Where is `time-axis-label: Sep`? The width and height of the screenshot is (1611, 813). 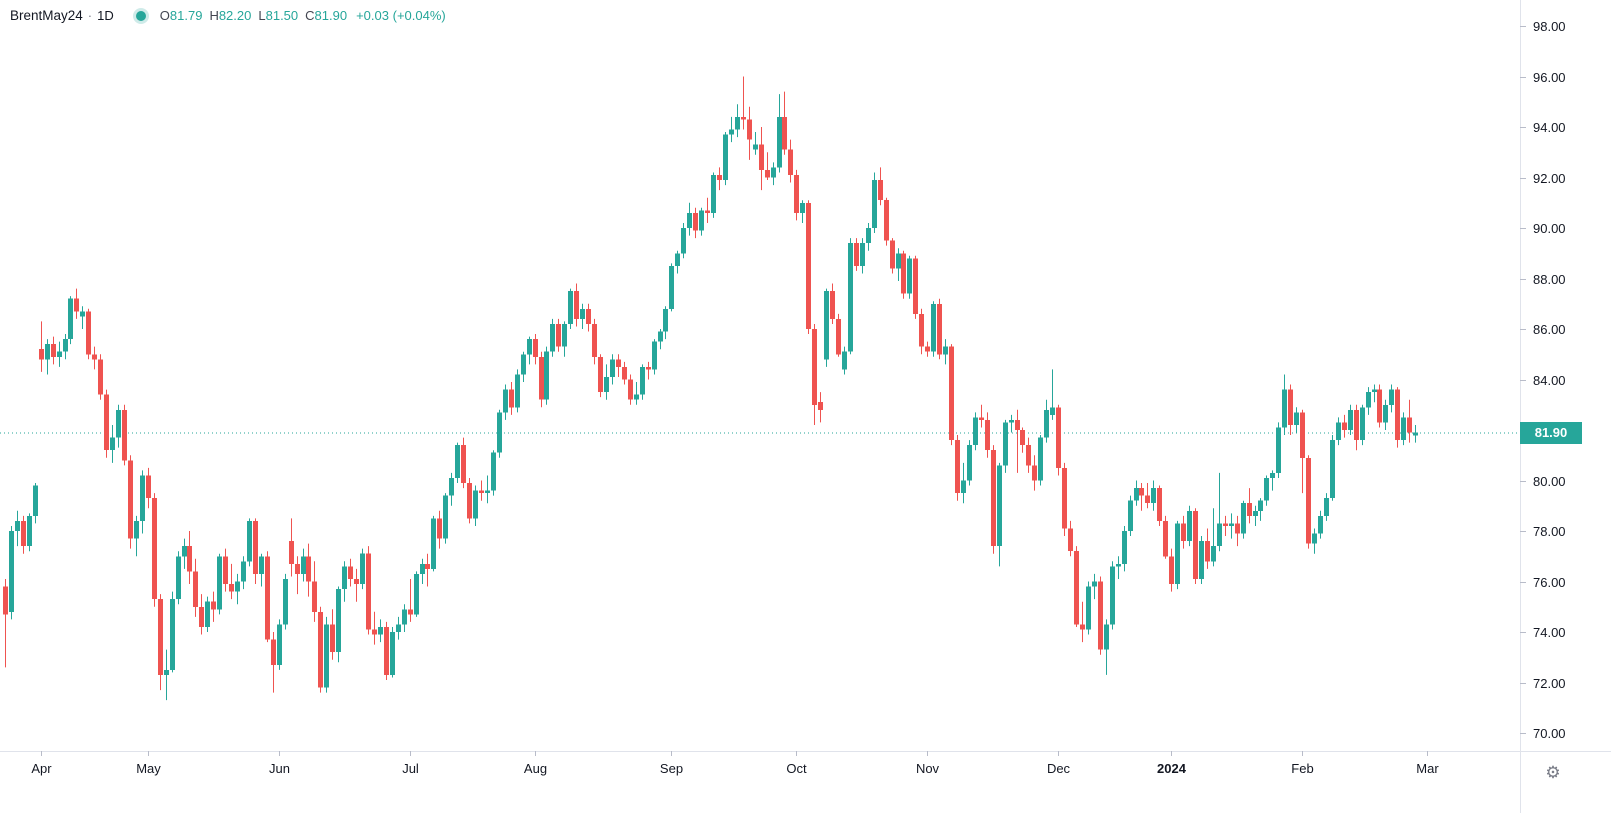
time-axis-label: Sep is located at coordinates (671, 768).